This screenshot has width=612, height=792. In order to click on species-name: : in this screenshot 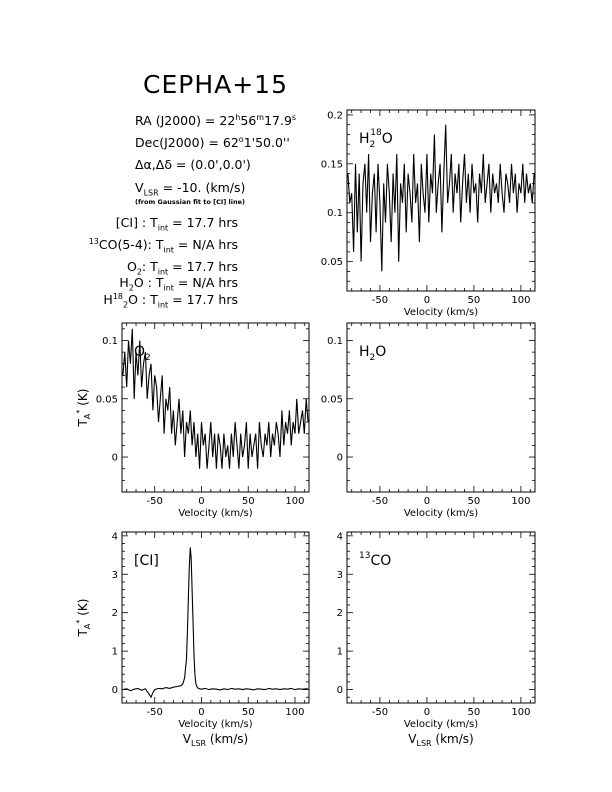, I will do `click(146, 266)`.